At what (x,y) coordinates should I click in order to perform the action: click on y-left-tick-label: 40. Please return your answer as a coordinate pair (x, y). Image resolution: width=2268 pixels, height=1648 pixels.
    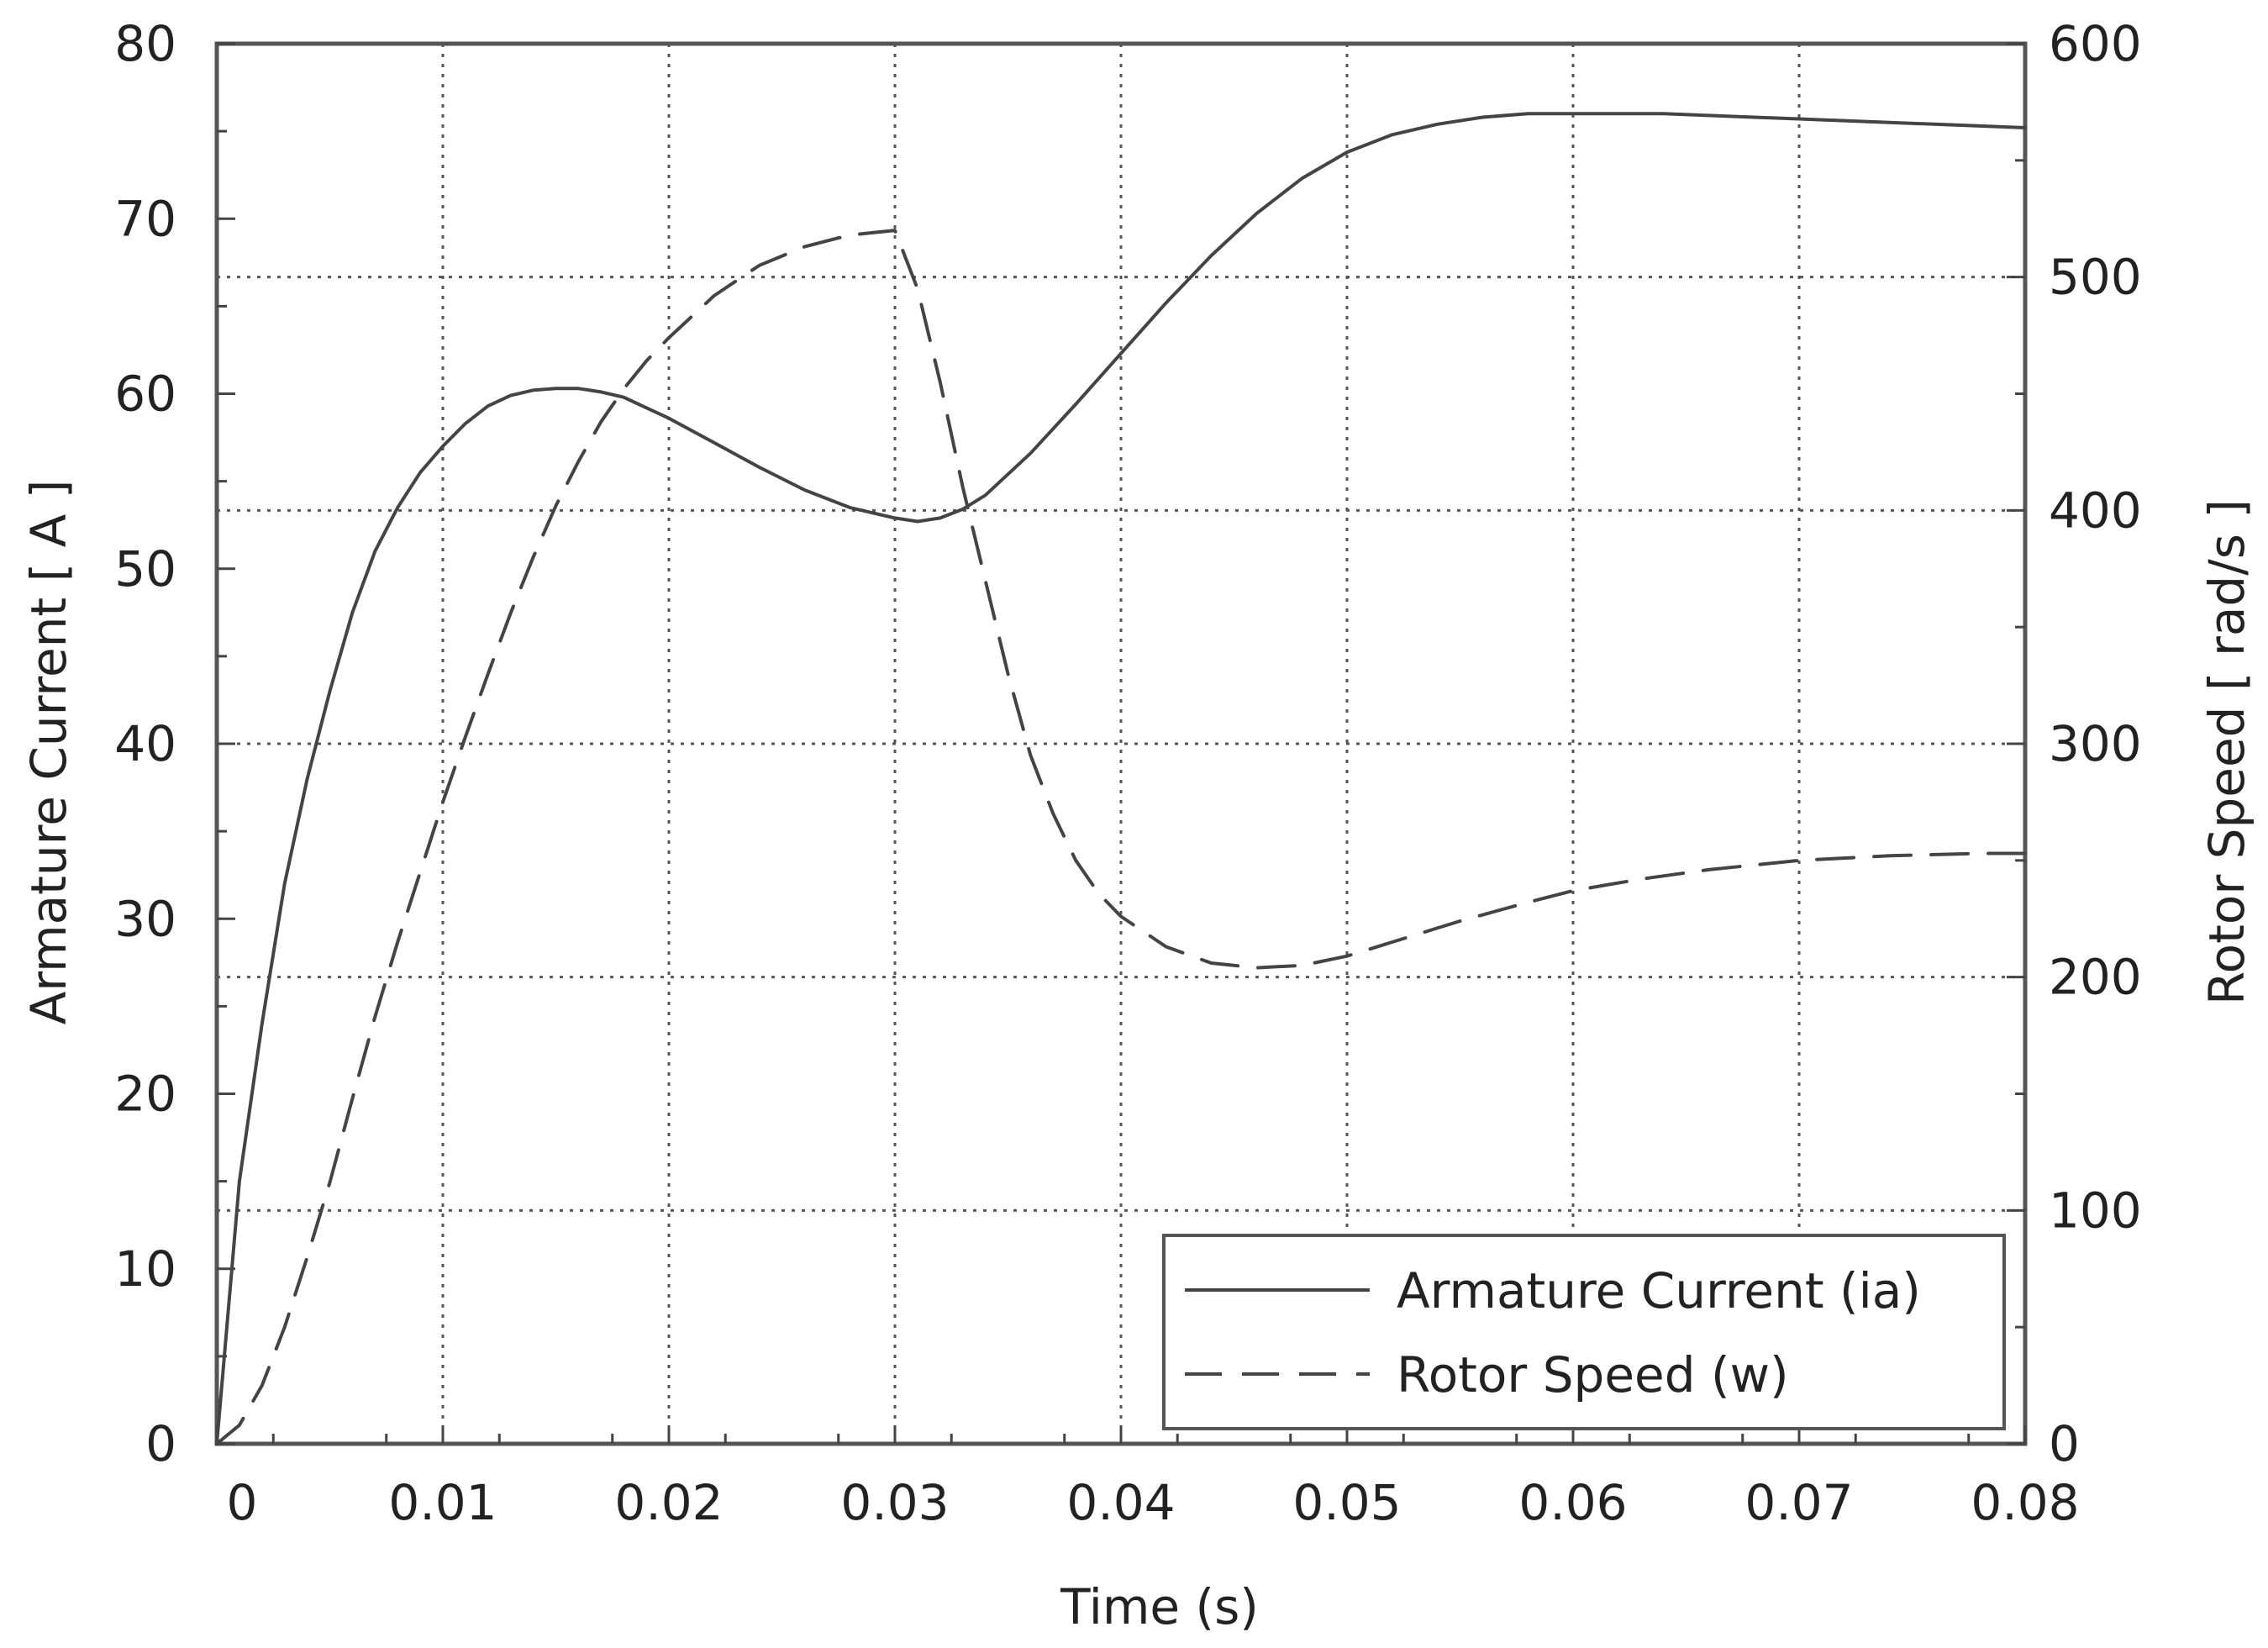
    Looking at the image, I should click on (145, 743).